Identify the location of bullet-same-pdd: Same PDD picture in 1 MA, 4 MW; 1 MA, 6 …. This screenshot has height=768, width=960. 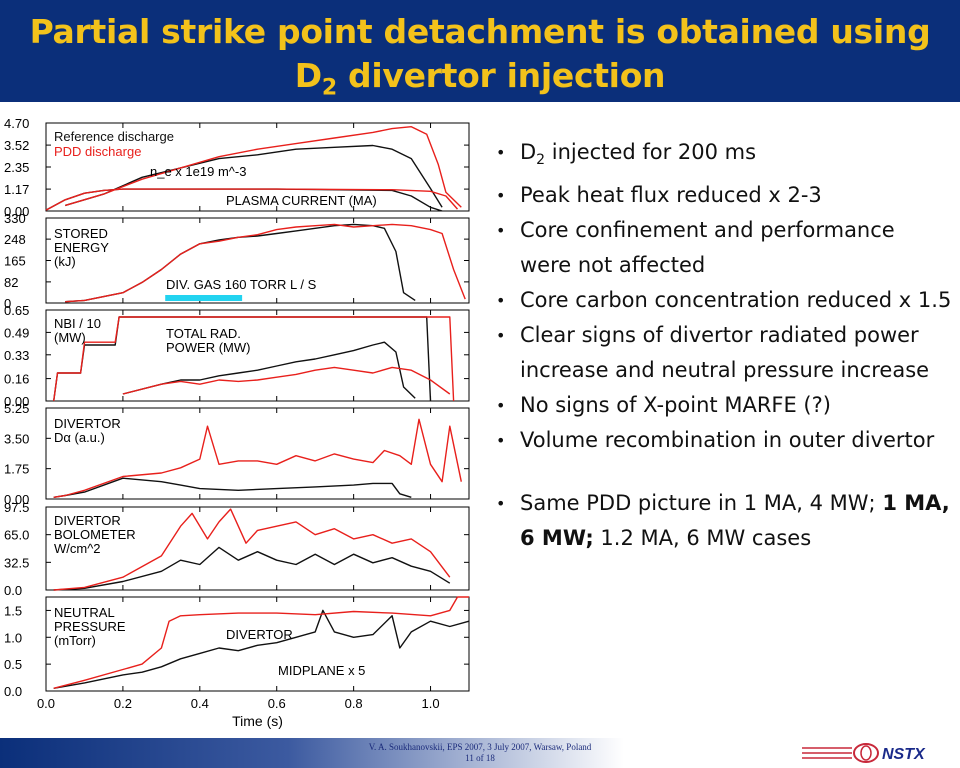
(722, 521).